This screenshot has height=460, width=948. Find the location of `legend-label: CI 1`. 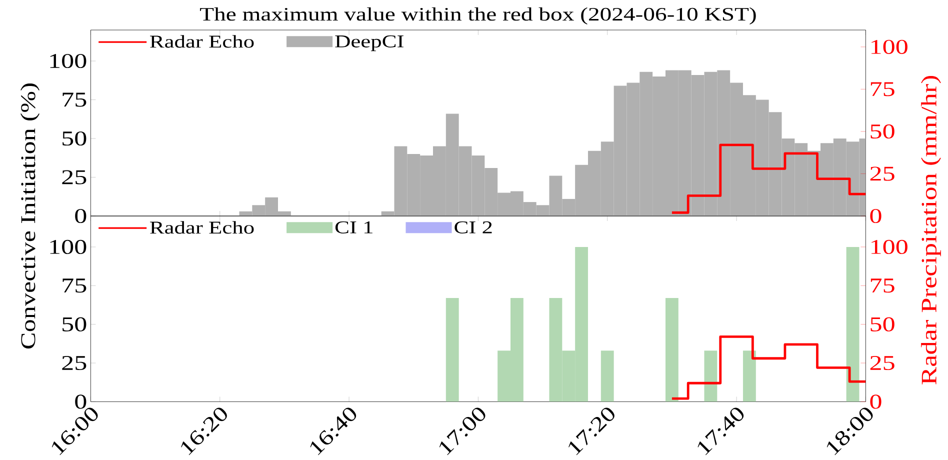

legend-label: CI 1 is located at coordinates (353, 227).